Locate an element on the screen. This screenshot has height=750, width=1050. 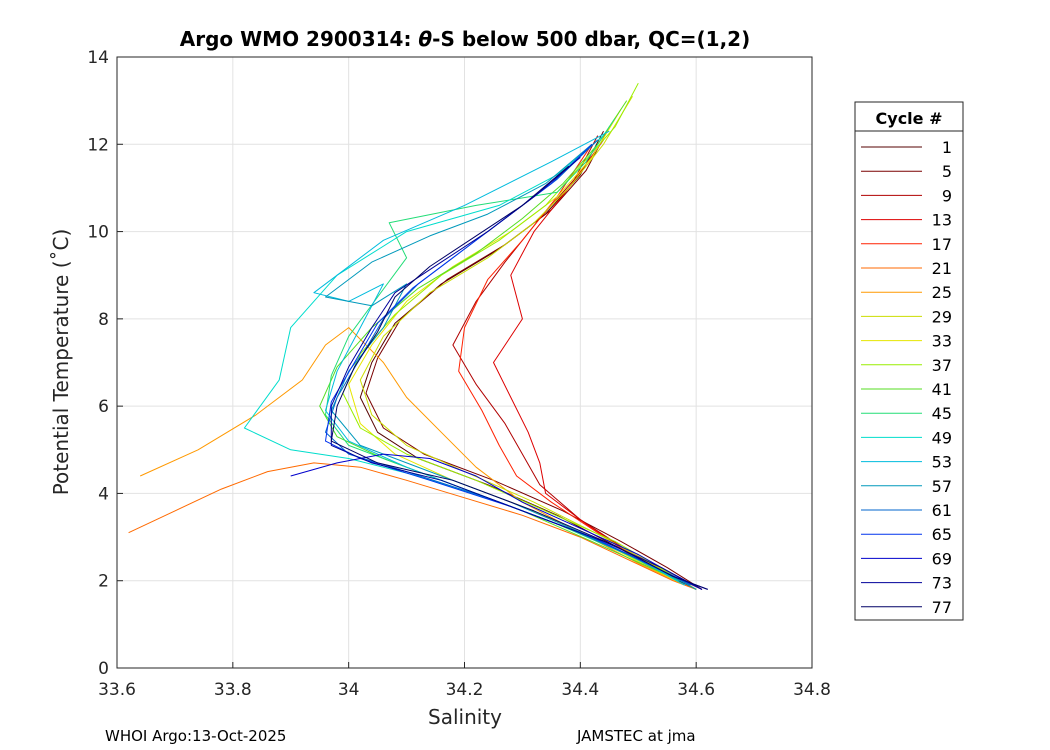
legend-label-cycle-77: 77 is located at coordinates (942, 607).